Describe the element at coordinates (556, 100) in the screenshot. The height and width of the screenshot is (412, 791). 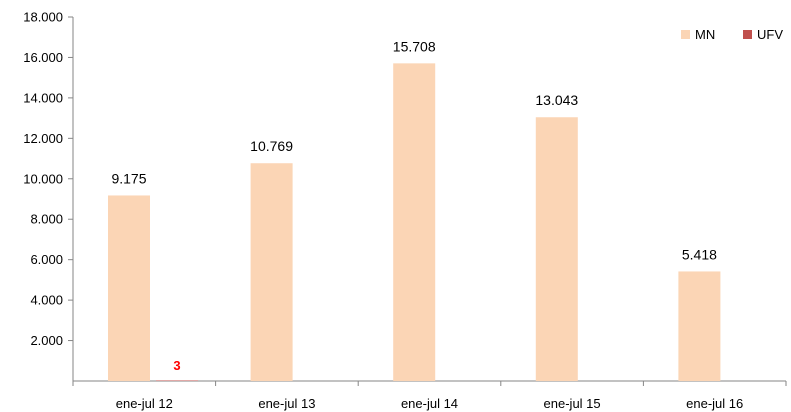
I see `data-label-mn: 13.043` at that location.